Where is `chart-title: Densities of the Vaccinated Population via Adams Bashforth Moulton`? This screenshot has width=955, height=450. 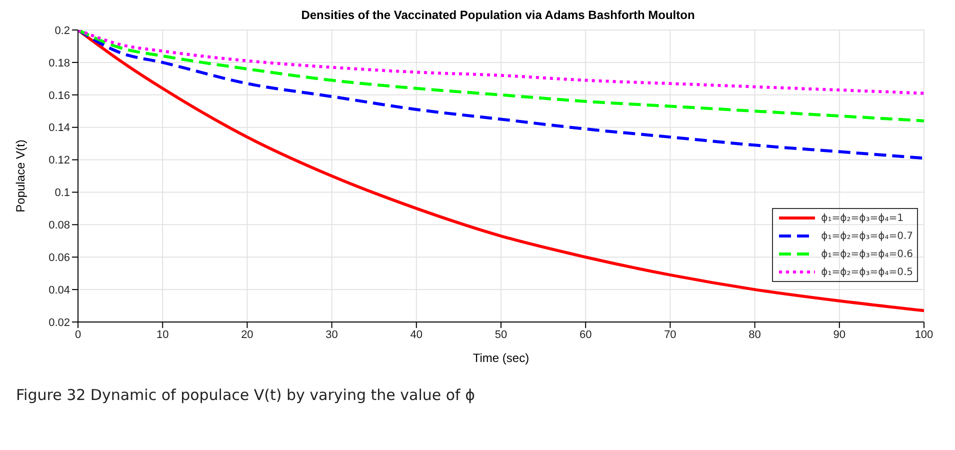
chart-title: Densities of the Vaccinated Population via Adams Bashforth Moulton is located at coordinates (498, 15).